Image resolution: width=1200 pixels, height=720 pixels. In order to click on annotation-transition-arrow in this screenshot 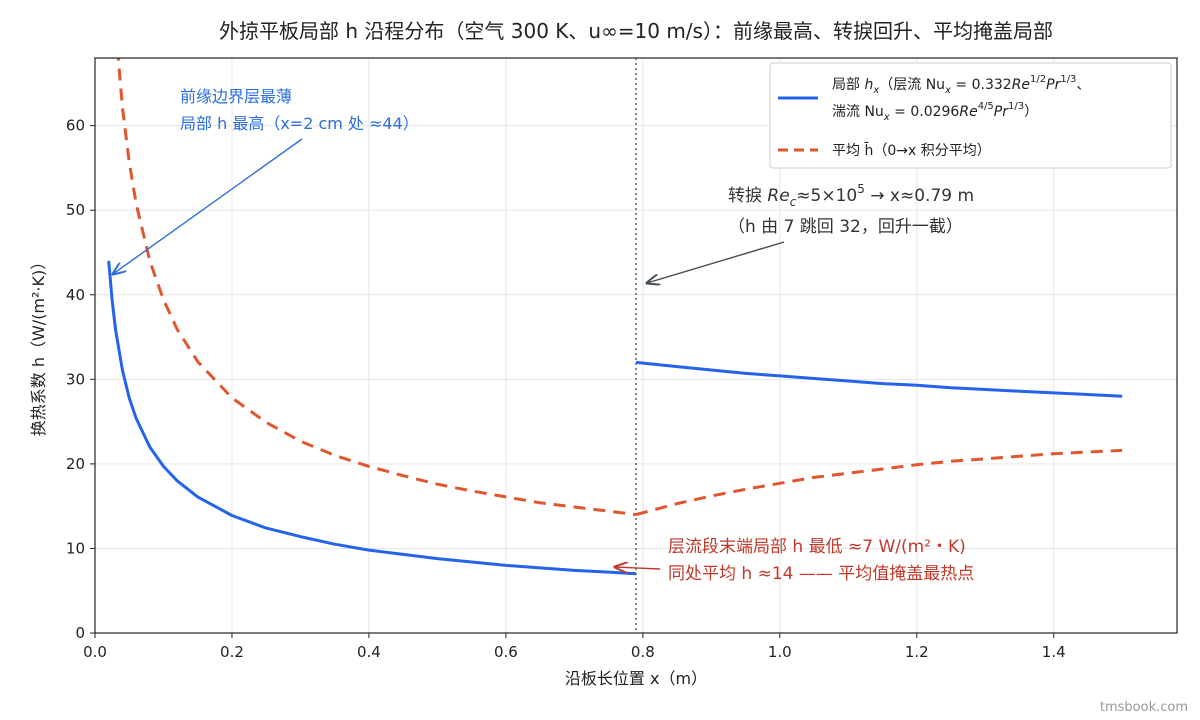, I will do `click(716, 262)`.